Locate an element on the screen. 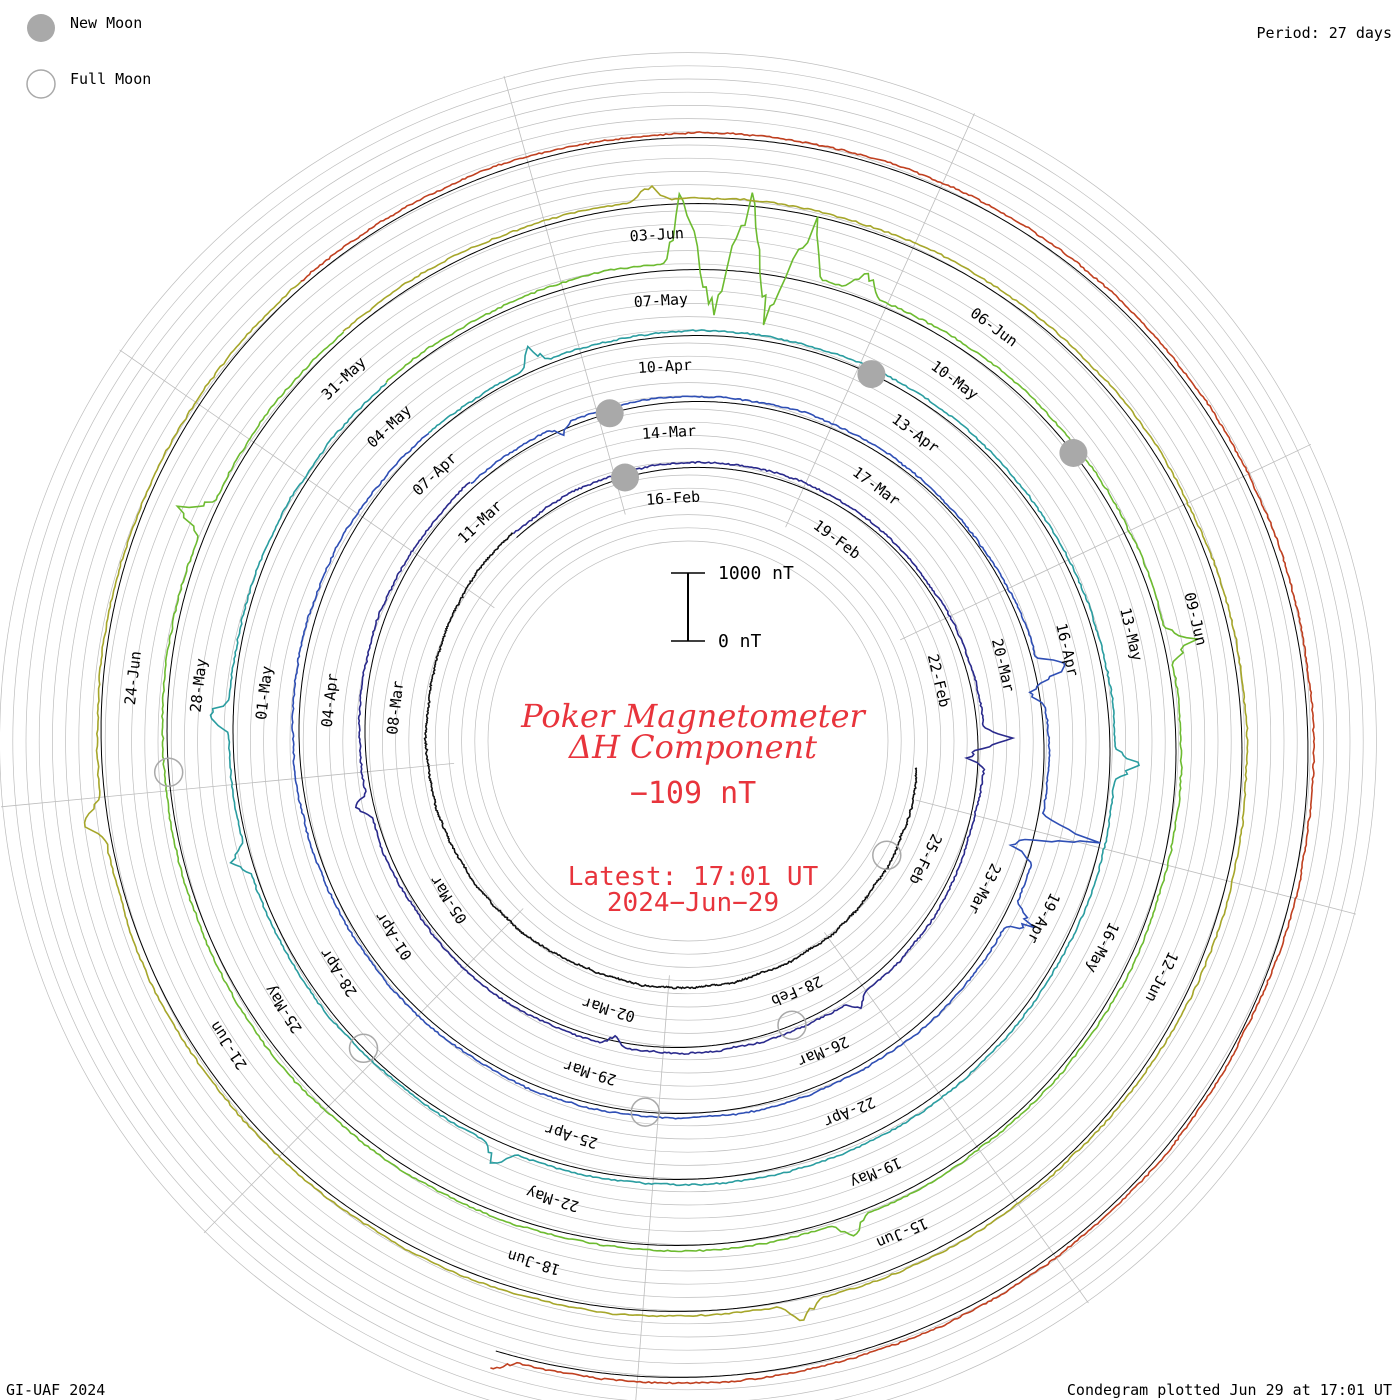  chart-title-line2: ΔH Component is located at coordinates (692, 747).